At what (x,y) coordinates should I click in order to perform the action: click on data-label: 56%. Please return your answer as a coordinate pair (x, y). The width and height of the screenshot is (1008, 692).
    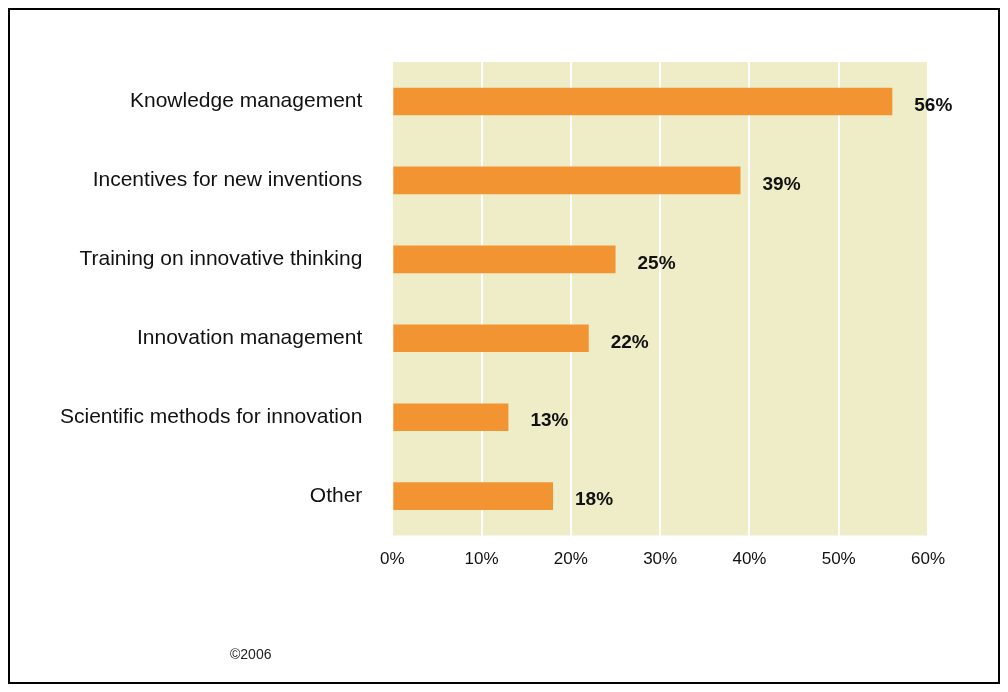
    Looking at the image, I should click on (933, 104).